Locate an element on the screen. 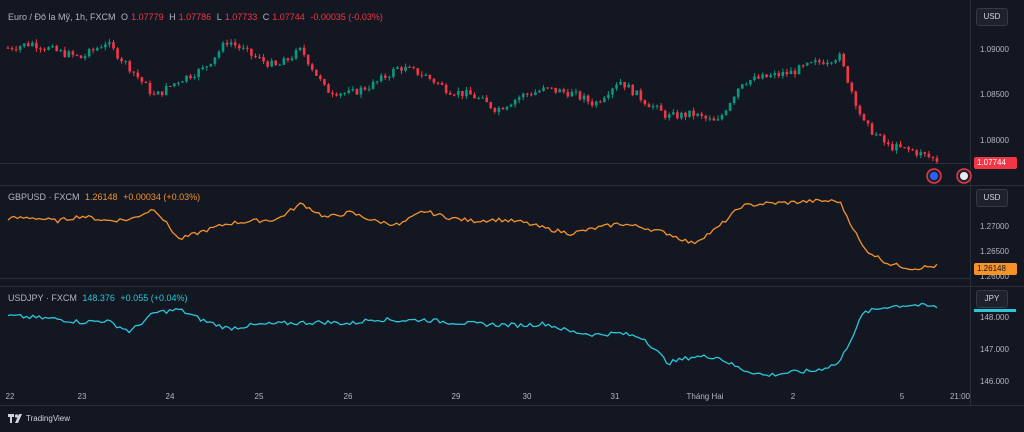  y-tick-label: 1.27000 is located at coordinates (994, 226).